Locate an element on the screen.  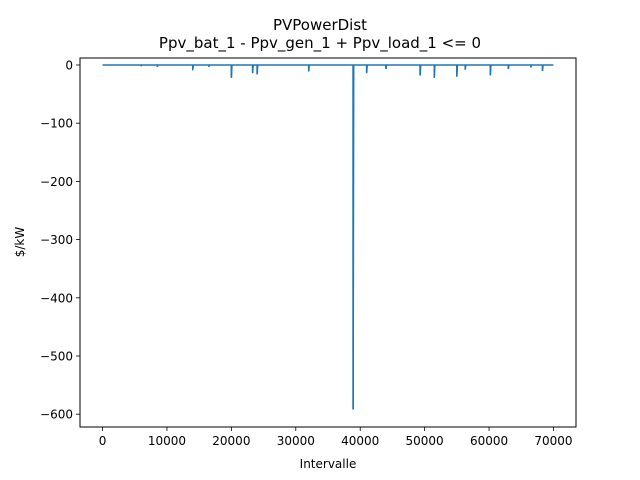
x-tick-label-0: 0 is located at coordinates (103, 441).